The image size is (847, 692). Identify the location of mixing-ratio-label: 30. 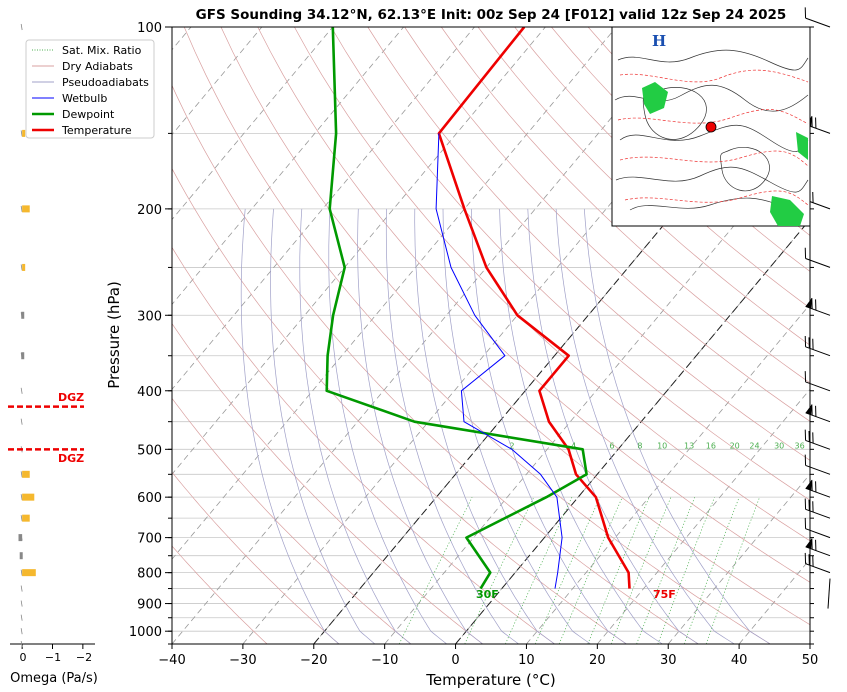
(779, 445).